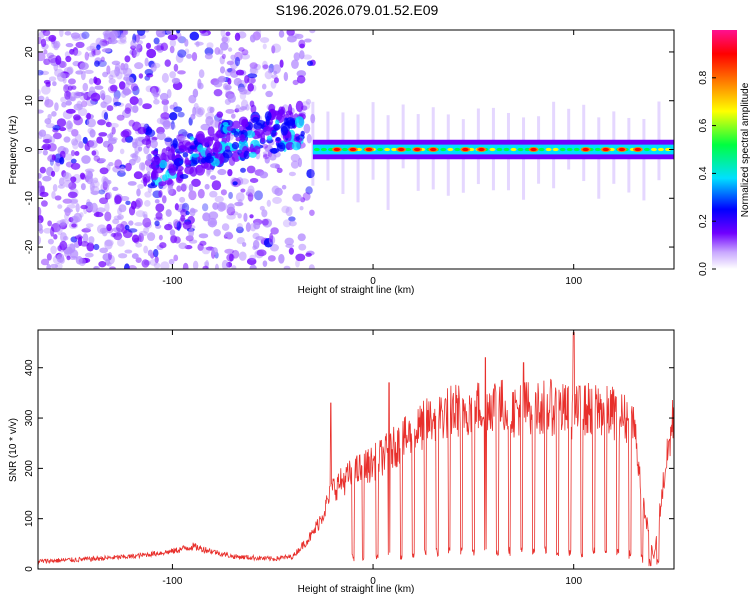 The height and width of the screenshot is (600, 750). Describe the element at coordinates (29, 52) in the screenshot. I see `y-tick-label: 20` at that location.